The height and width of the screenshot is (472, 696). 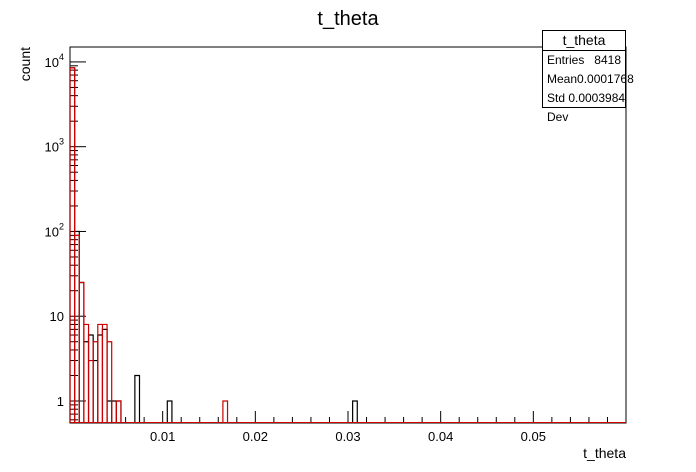 I want to click on x-tick-label: 0.05, so click(x=533, y=436).